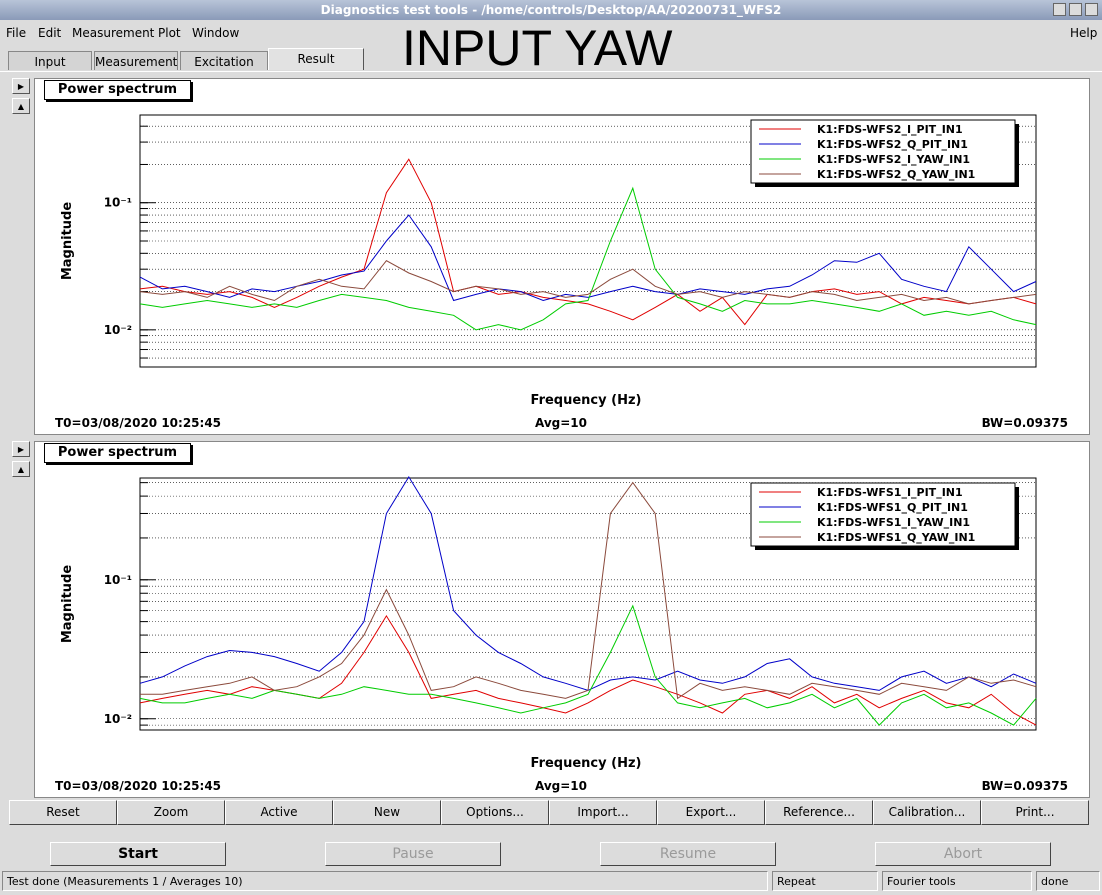 Image resolution: width=1102 pixels, height=895 pixels. What do you see at coordinates (893, 159) in the screenshot?
I see `legend-label: K1:FDS-WFS2_I_YAW_IN1` at bounding box center [893, 159].